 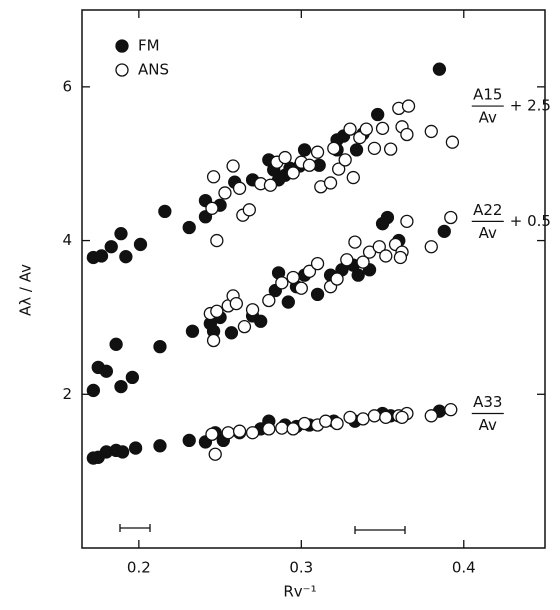 I want to click on y-tick-label: 2, so click(x=67, y=394).